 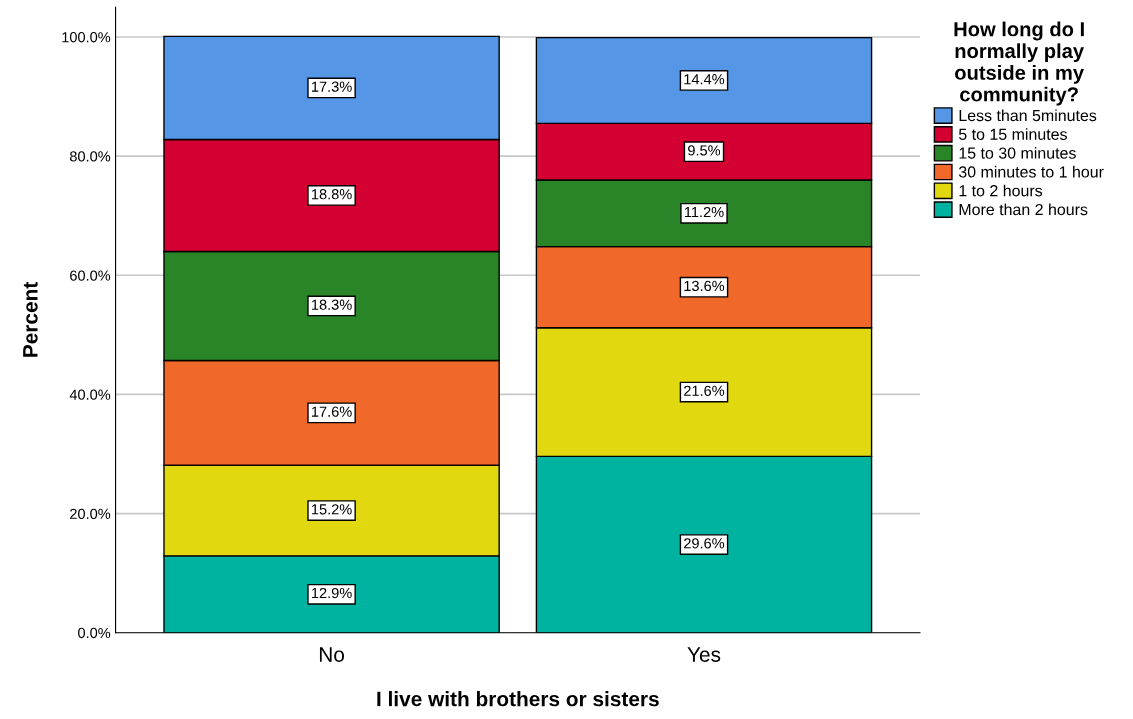 I want to click on data-label: 17.6%, so click(x=332, y=411).